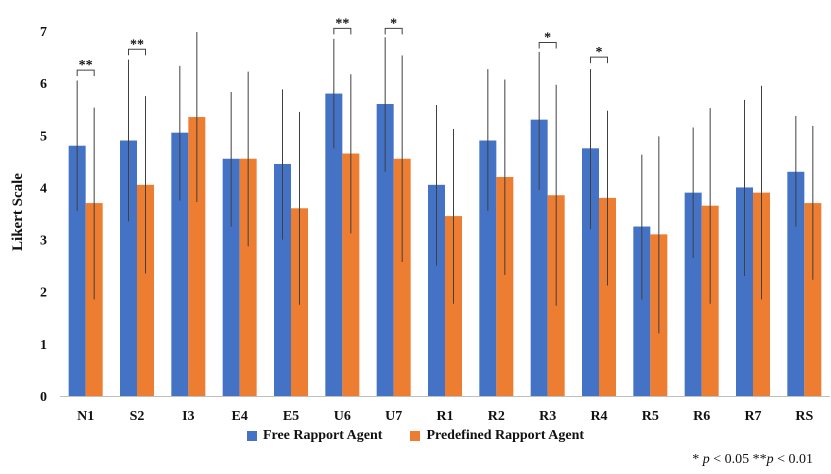 The height and width of the screenshot is (474, 831). What do you see at coordinates (813, 299) in the screenshot?
I see `bar-predefined-RS` at bounding box center [813, 299].